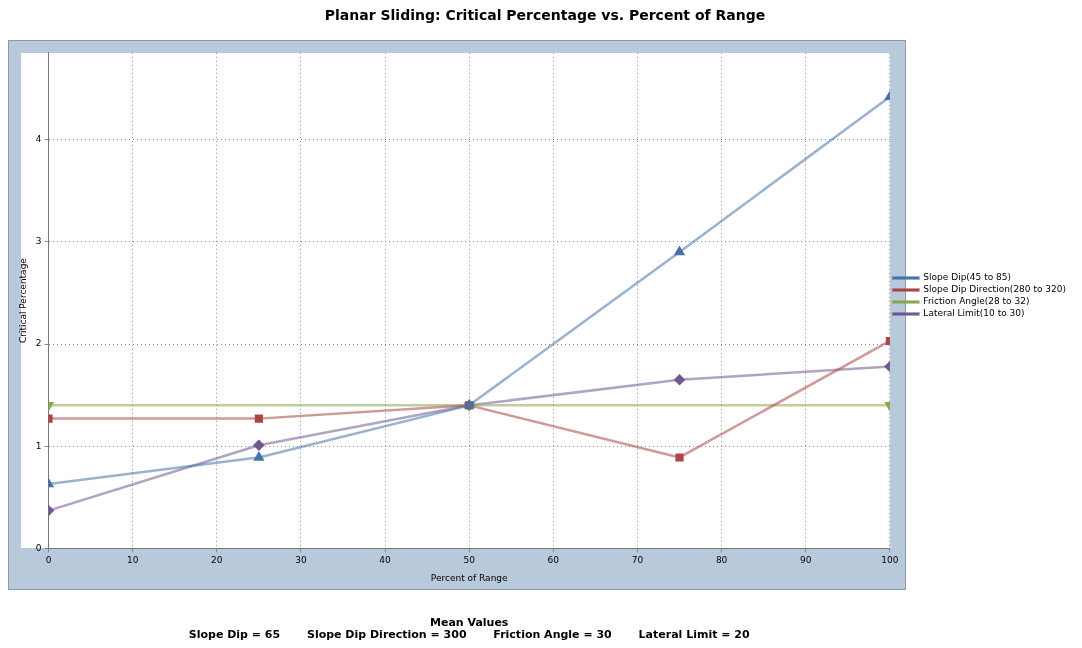 This screenshot has height=648, width=1082. Describe the element at coordinates (553, 560) in the screenshot. I see `x-tick-label: 60` at that location.